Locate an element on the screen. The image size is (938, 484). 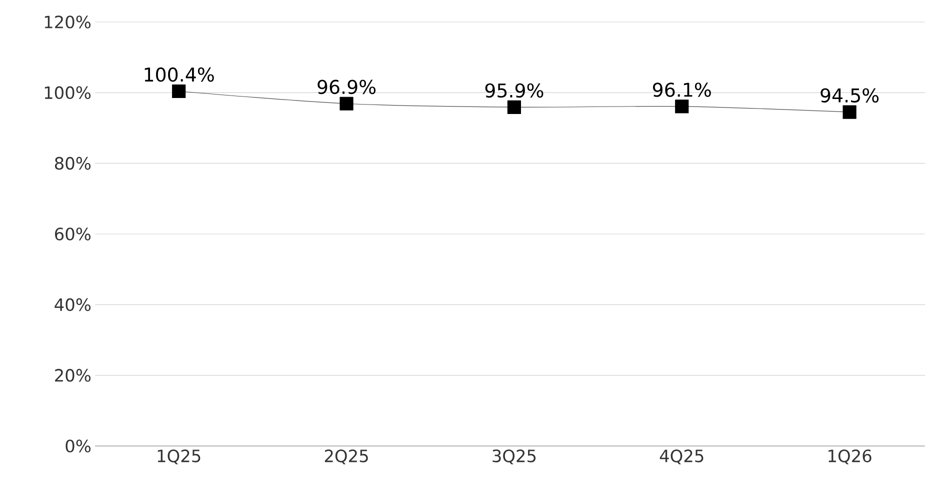
y-tick-label: 120% is located at coordinates (67, 22).